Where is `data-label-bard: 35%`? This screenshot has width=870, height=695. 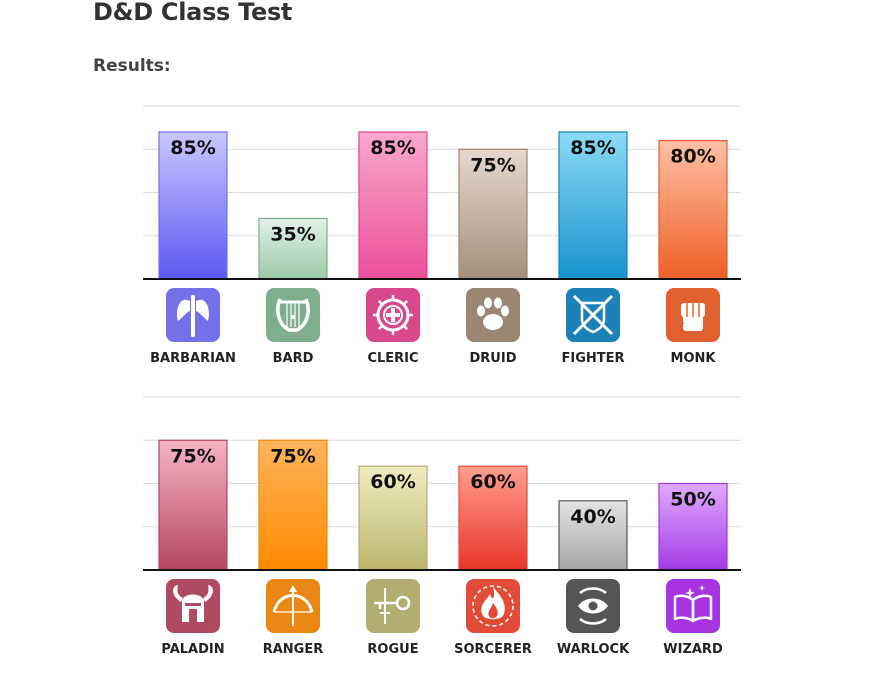
data-label-bard: 35% is located at coordinates (292, 234).